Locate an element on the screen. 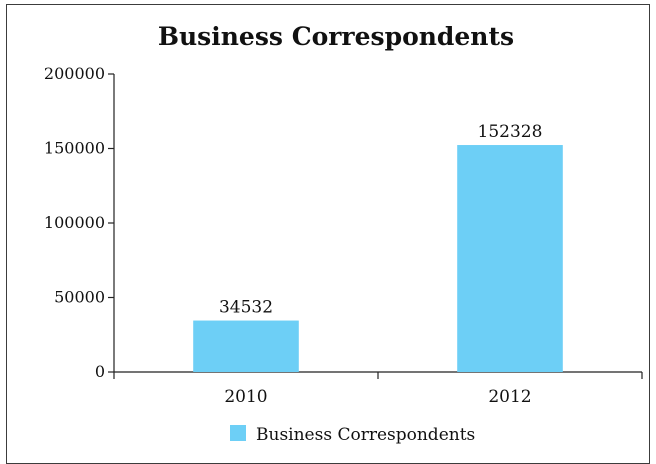 This screenshot has height=464, width=656. legend-swatch is located at coordinates (238, 433).